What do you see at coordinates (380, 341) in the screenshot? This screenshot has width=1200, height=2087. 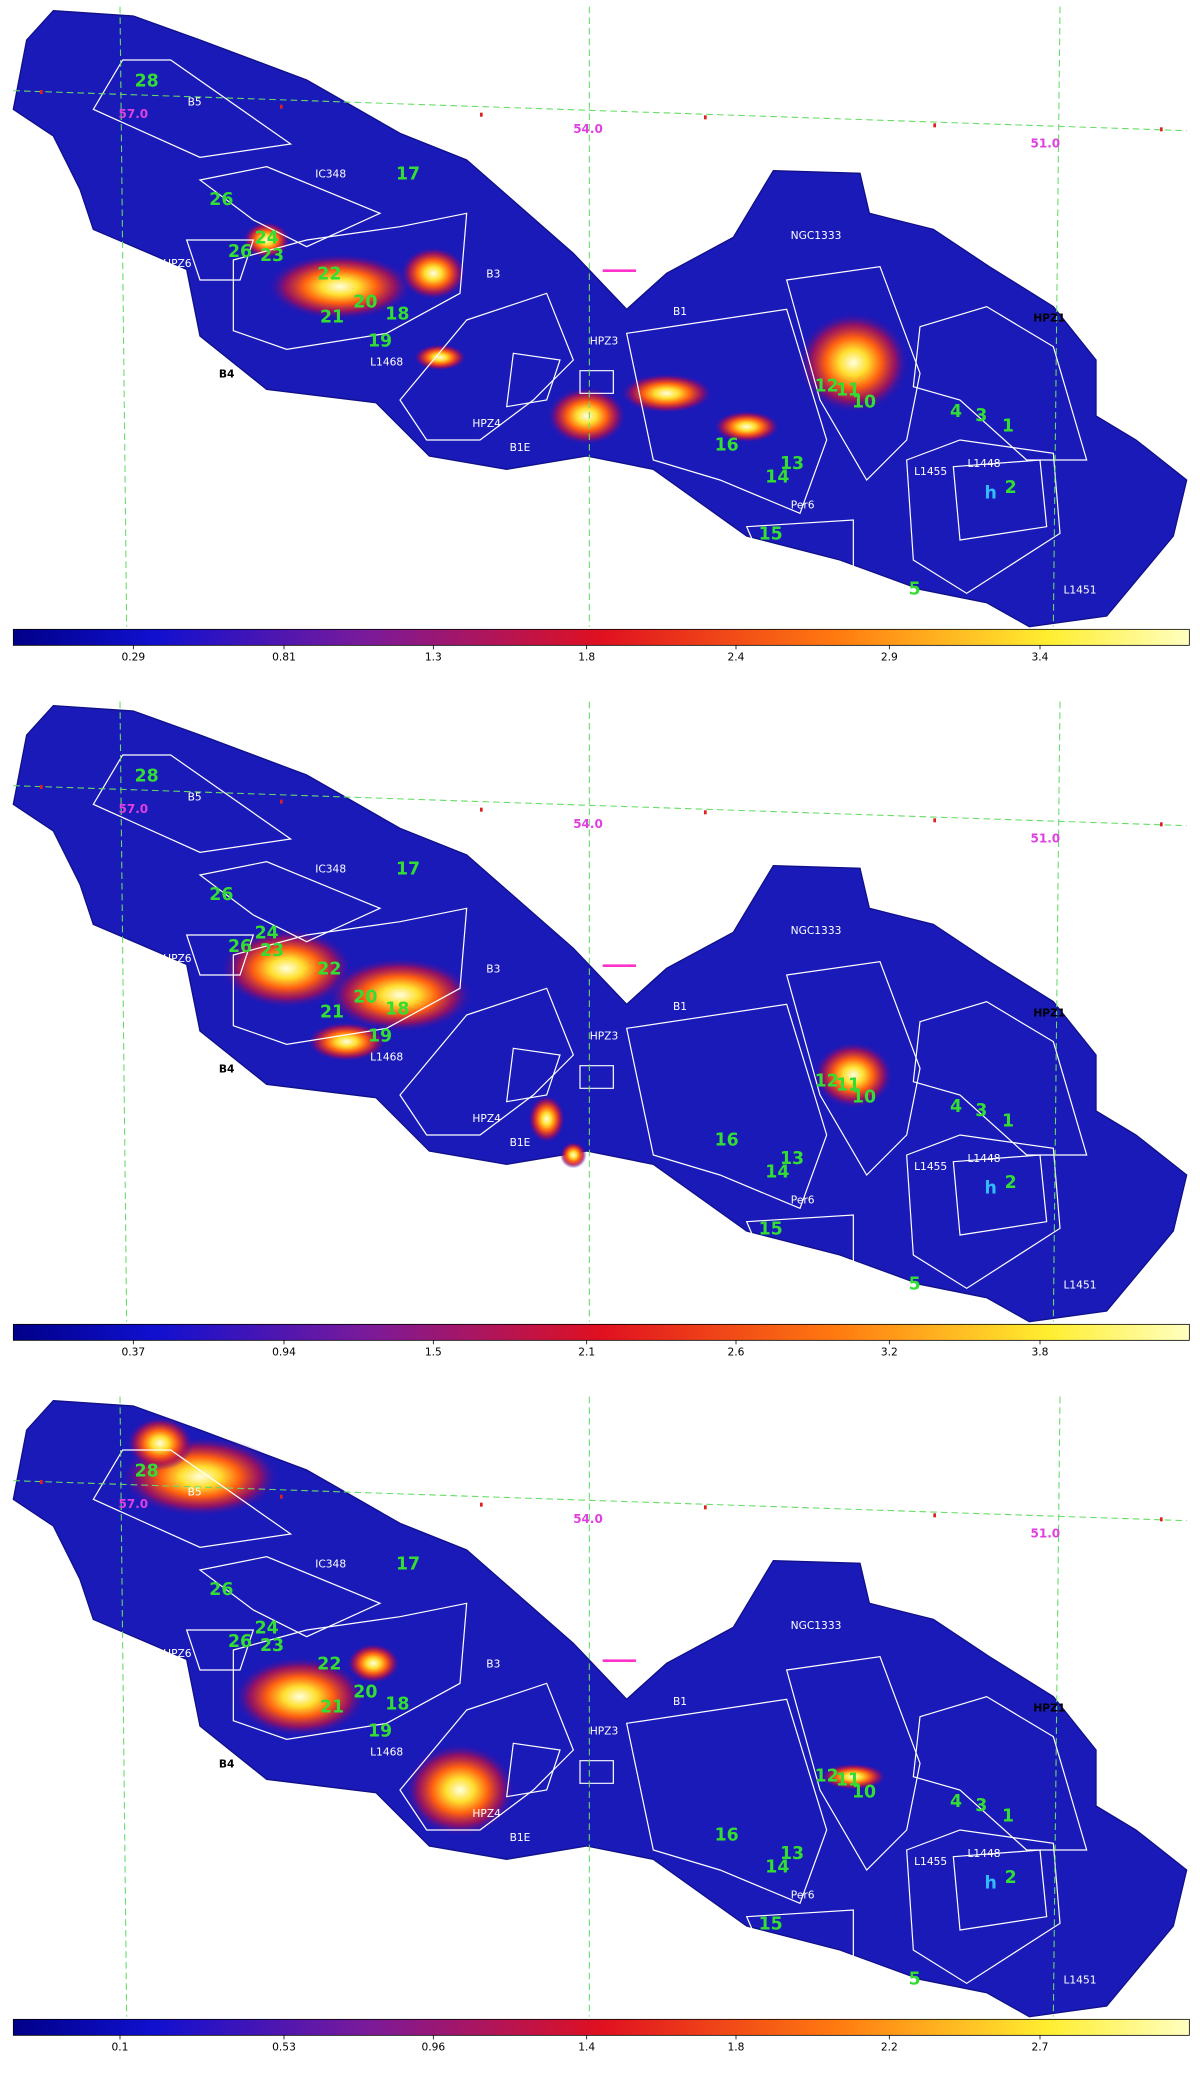 I see `source-label: 19` at bounding box center [380, 341].